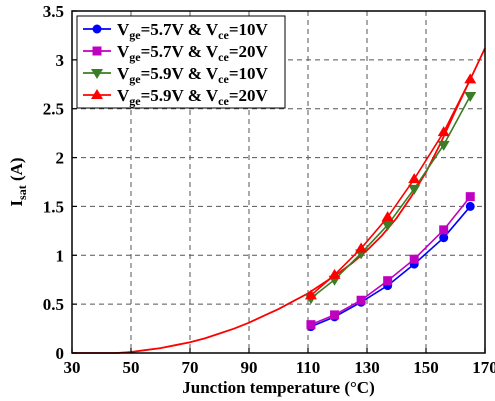  I want to click on x-axis-title: Junction temperature (°C), so click(278, 387).